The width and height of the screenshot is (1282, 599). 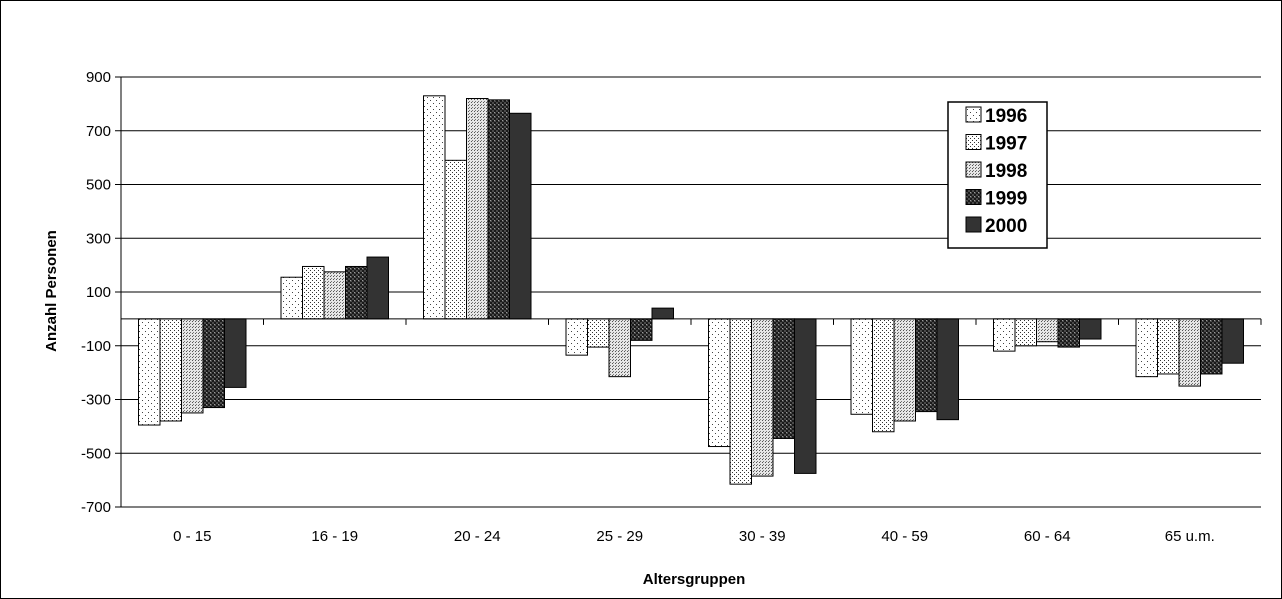 I want to click on legend-label-1997: 1997, so click(x=1006, y=144).